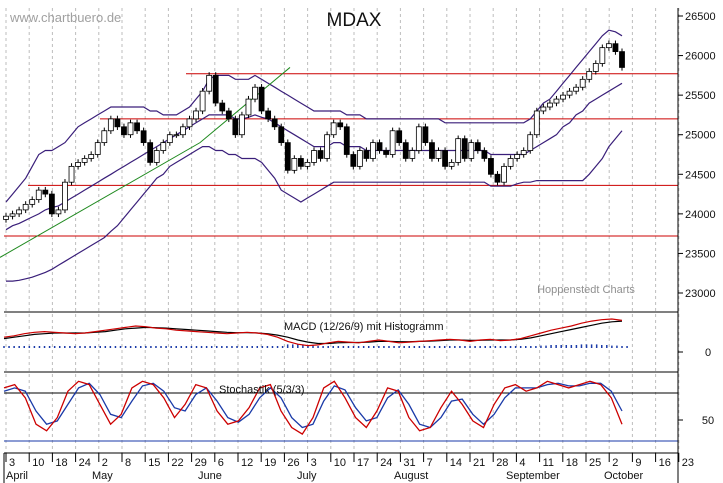  What do you see at coordinates (615, 463) in the screenshot?
I see `x-tick-label: 2` at bounding box center [615, 463].